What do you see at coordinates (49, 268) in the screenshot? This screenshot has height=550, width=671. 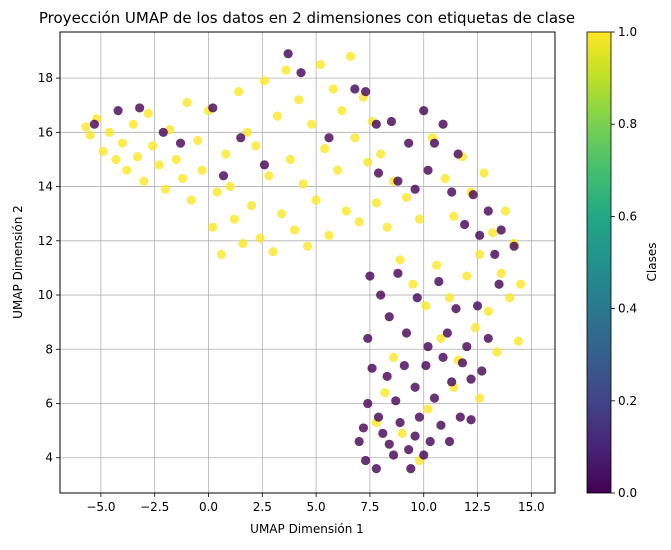 I see `y-axis-ticks: 4 6 8 10 12 14 16 18` at bounding box center [49, 268].